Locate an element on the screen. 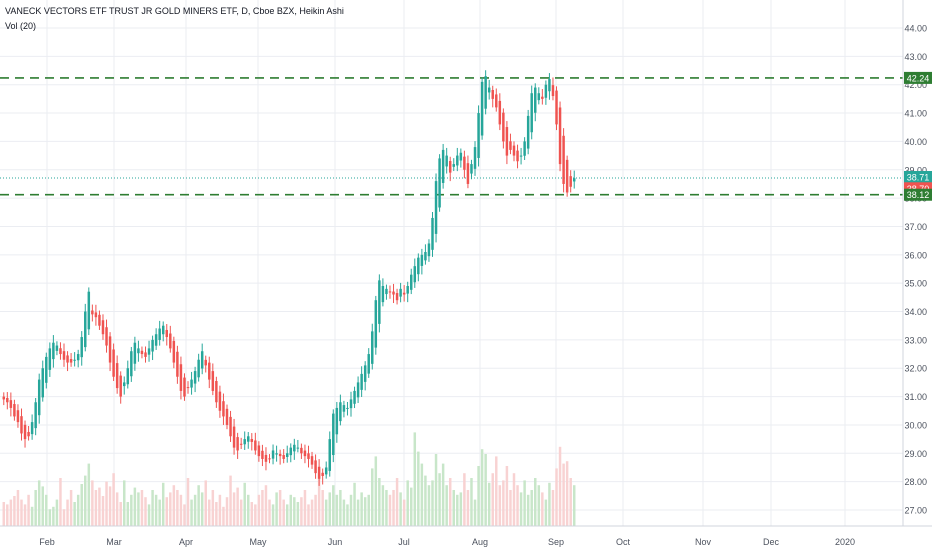 Image resolution: width=932 pixels, height=550 pixels. volume-bars is located at coordinates (289, 479).